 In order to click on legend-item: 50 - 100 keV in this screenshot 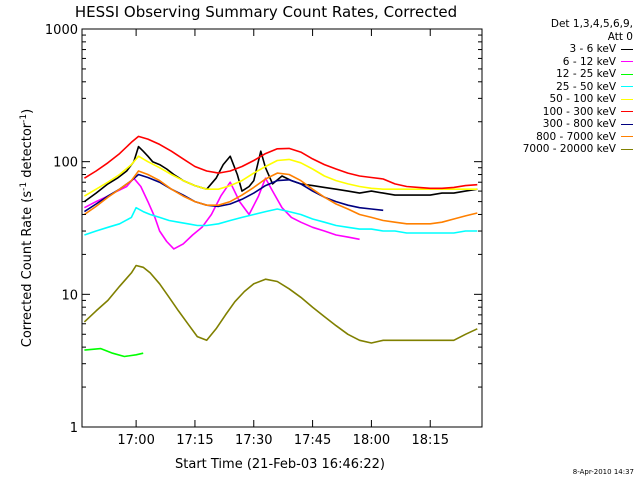, I will do `click(560, 99)`.